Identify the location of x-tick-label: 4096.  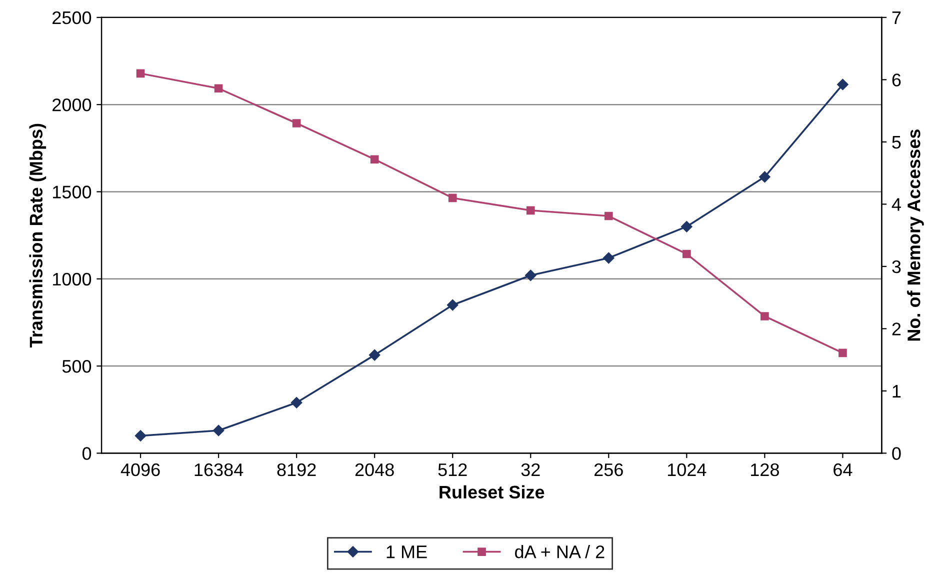
(140, 469).